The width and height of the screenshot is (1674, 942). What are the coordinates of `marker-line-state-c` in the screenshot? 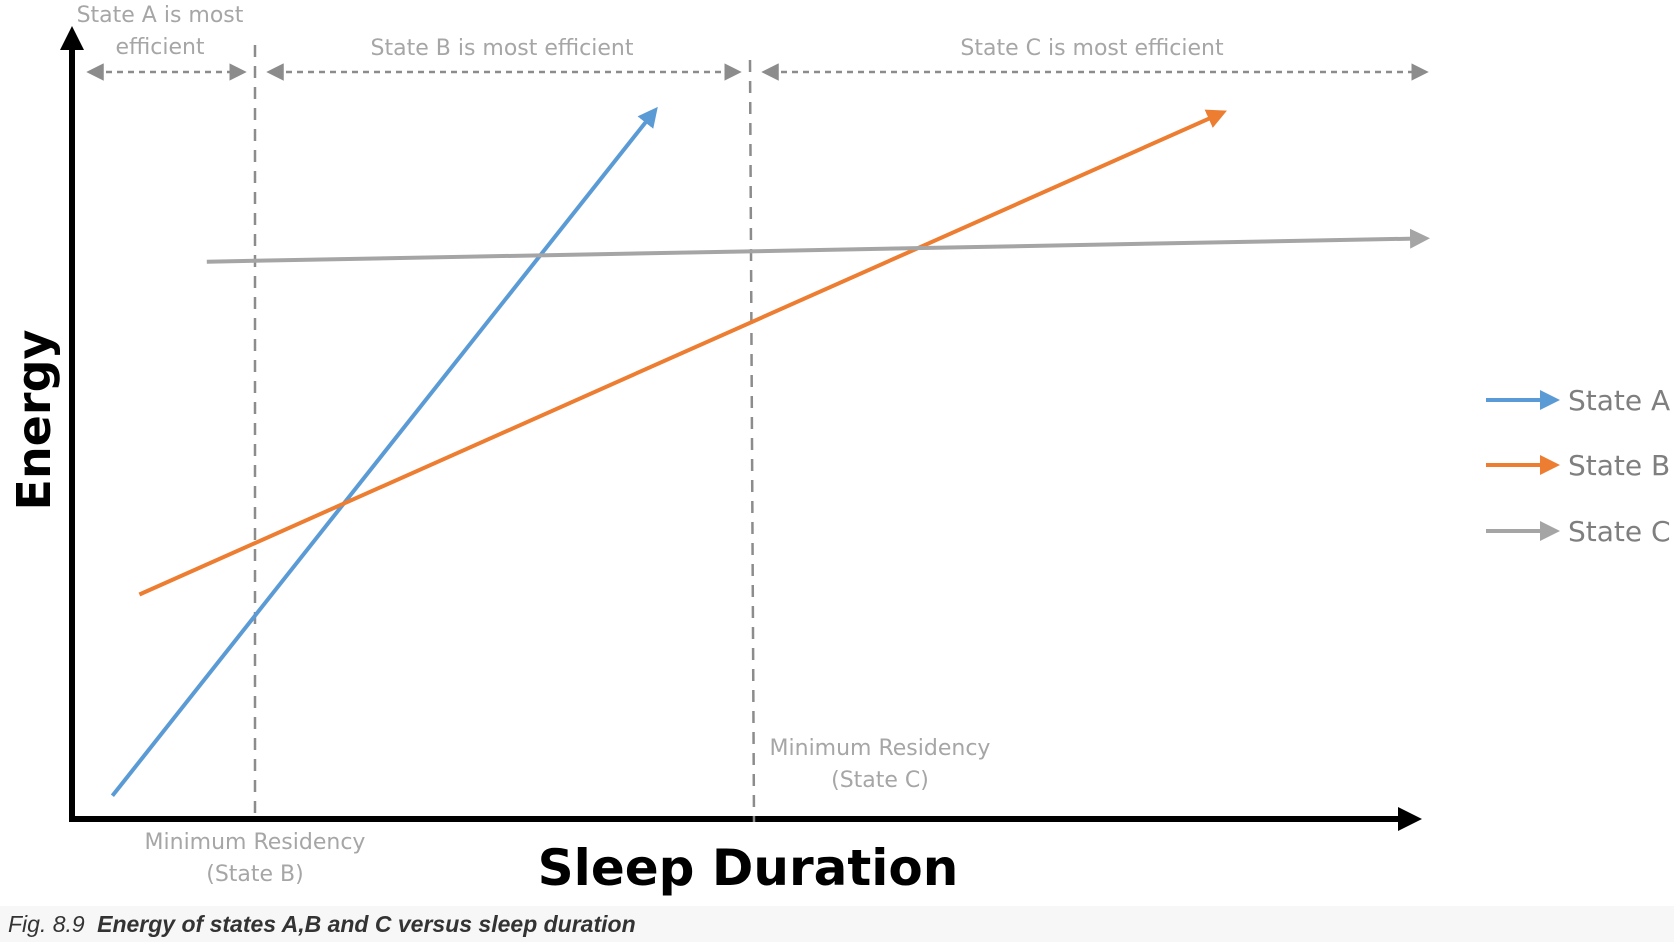 It's located at (752, 441).